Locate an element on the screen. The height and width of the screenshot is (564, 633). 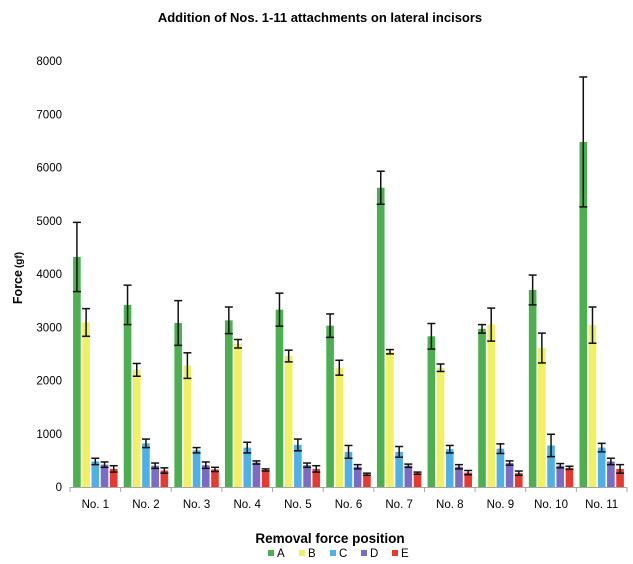
y-tick-label: 1000 is located at coordinates (49, 435).